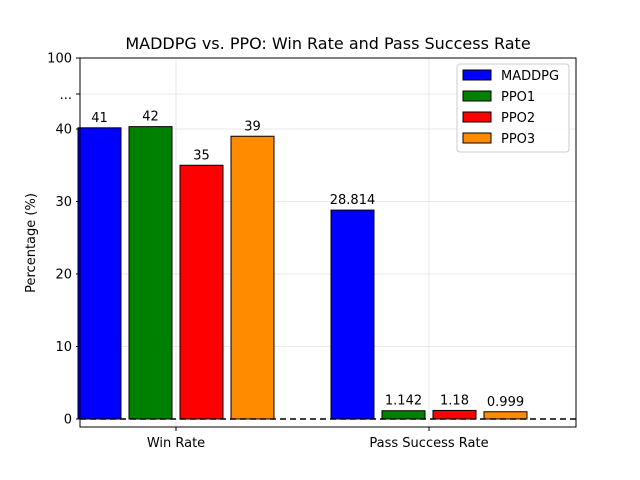  What do you see at coordinates (518, 139) in the screenshot?
I see `legend-label: PPO3` at bounding box center [518, 139].